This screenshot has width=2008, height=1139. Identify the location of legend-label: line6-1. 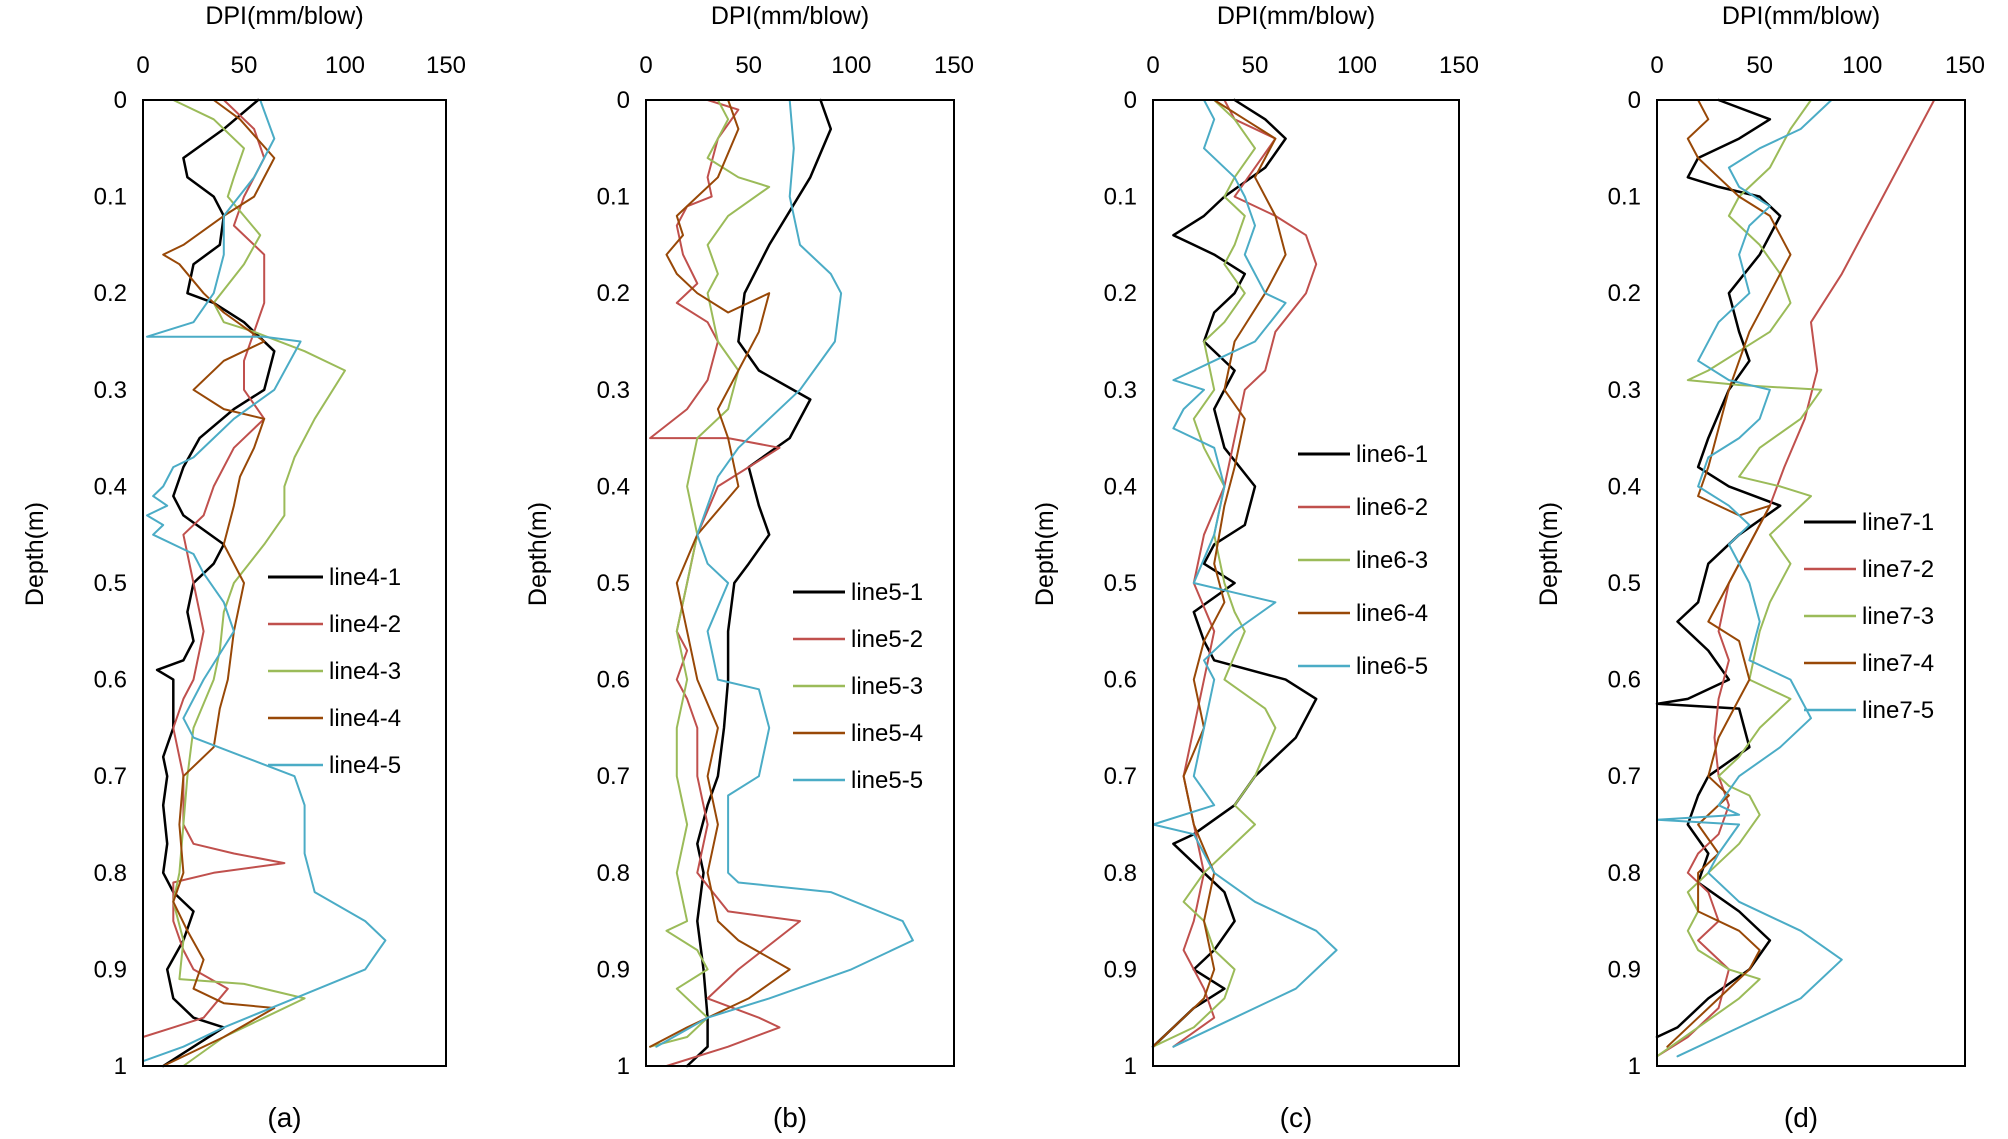
(1392, 454).